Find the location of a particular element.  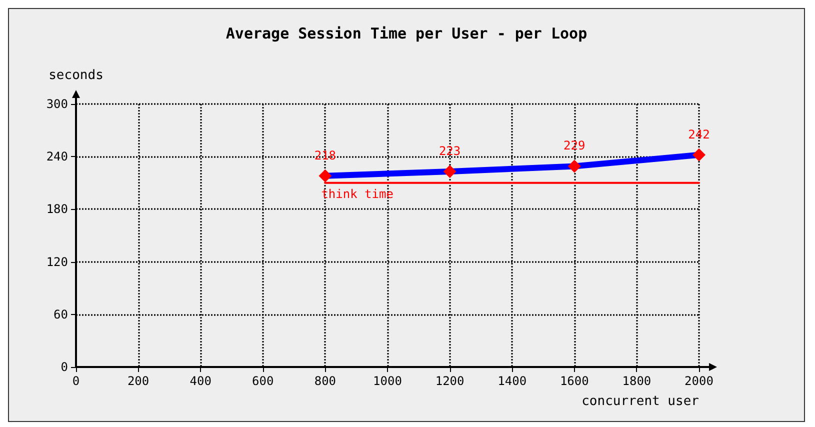

x-tick-label: 600 is located at coordinates (263, 381).